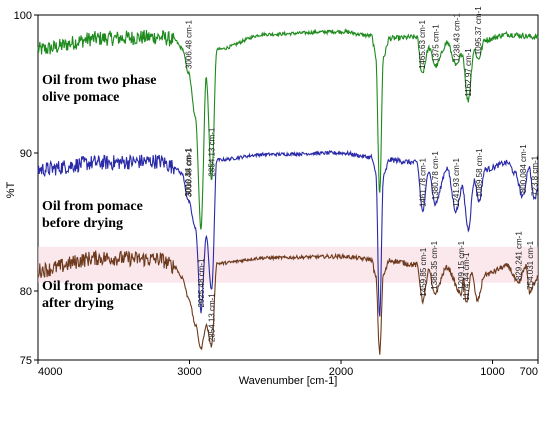 Image resolution: width=550 pixels, height=426 pixels. Describe the element at coordinates (23, 16) in the screenshot. I see `y-tick-label: 100` at that location.